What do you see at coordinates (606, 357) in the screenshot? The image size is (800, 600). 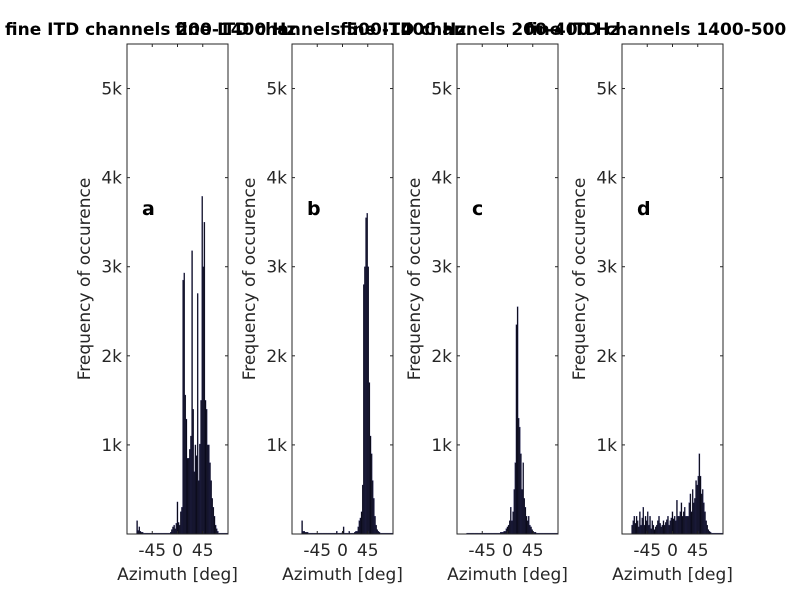 I see `ytick-label-d-1: 2k` at bounding box center [606, 357].